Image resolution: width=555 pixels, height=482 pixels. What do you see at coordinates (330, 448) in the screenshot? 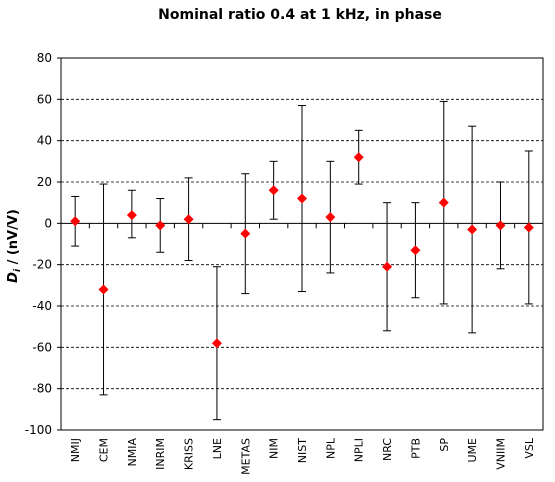
I see `x-tick-label: NPL` at bounding box center [330, 448].